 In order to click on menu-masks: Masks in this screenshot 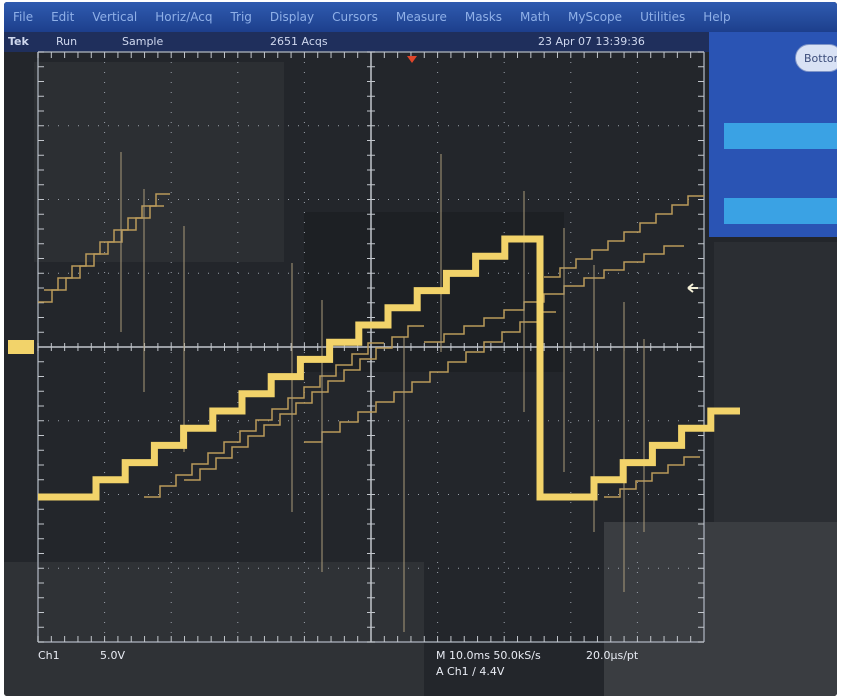, I will do `click(483, 17)`.